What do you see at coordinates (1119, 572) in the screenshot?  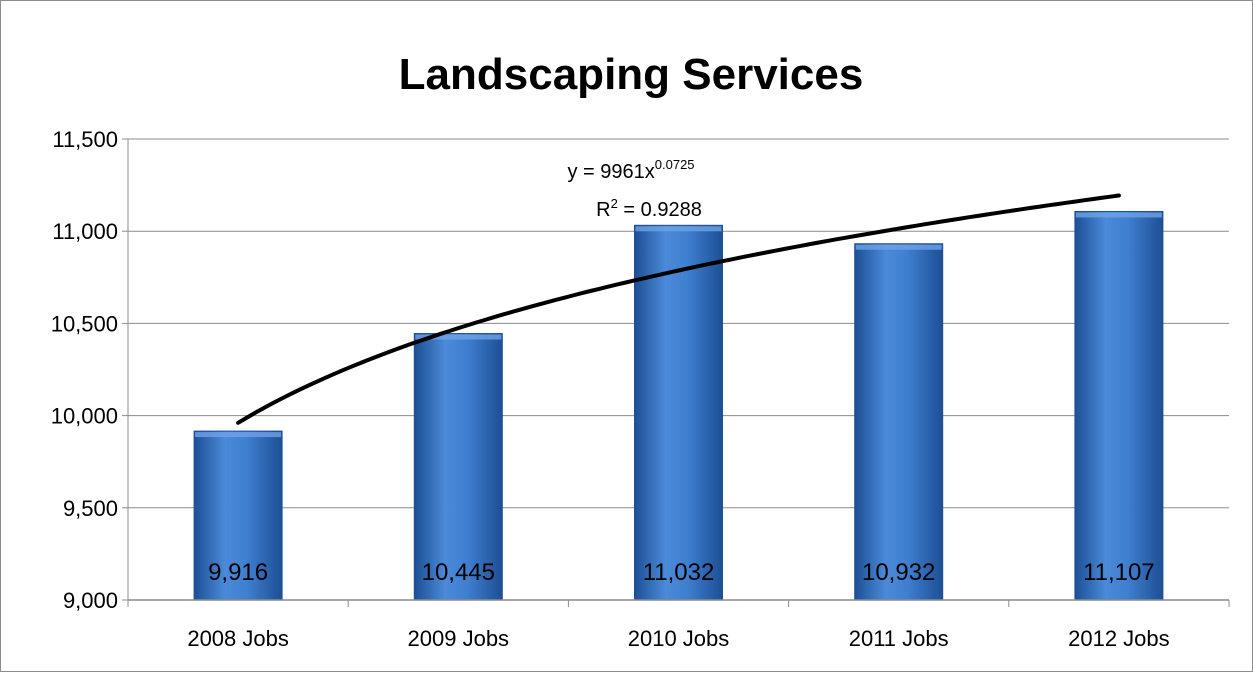 I see `data-label: 11,107` at bounding box center [1119, 572].